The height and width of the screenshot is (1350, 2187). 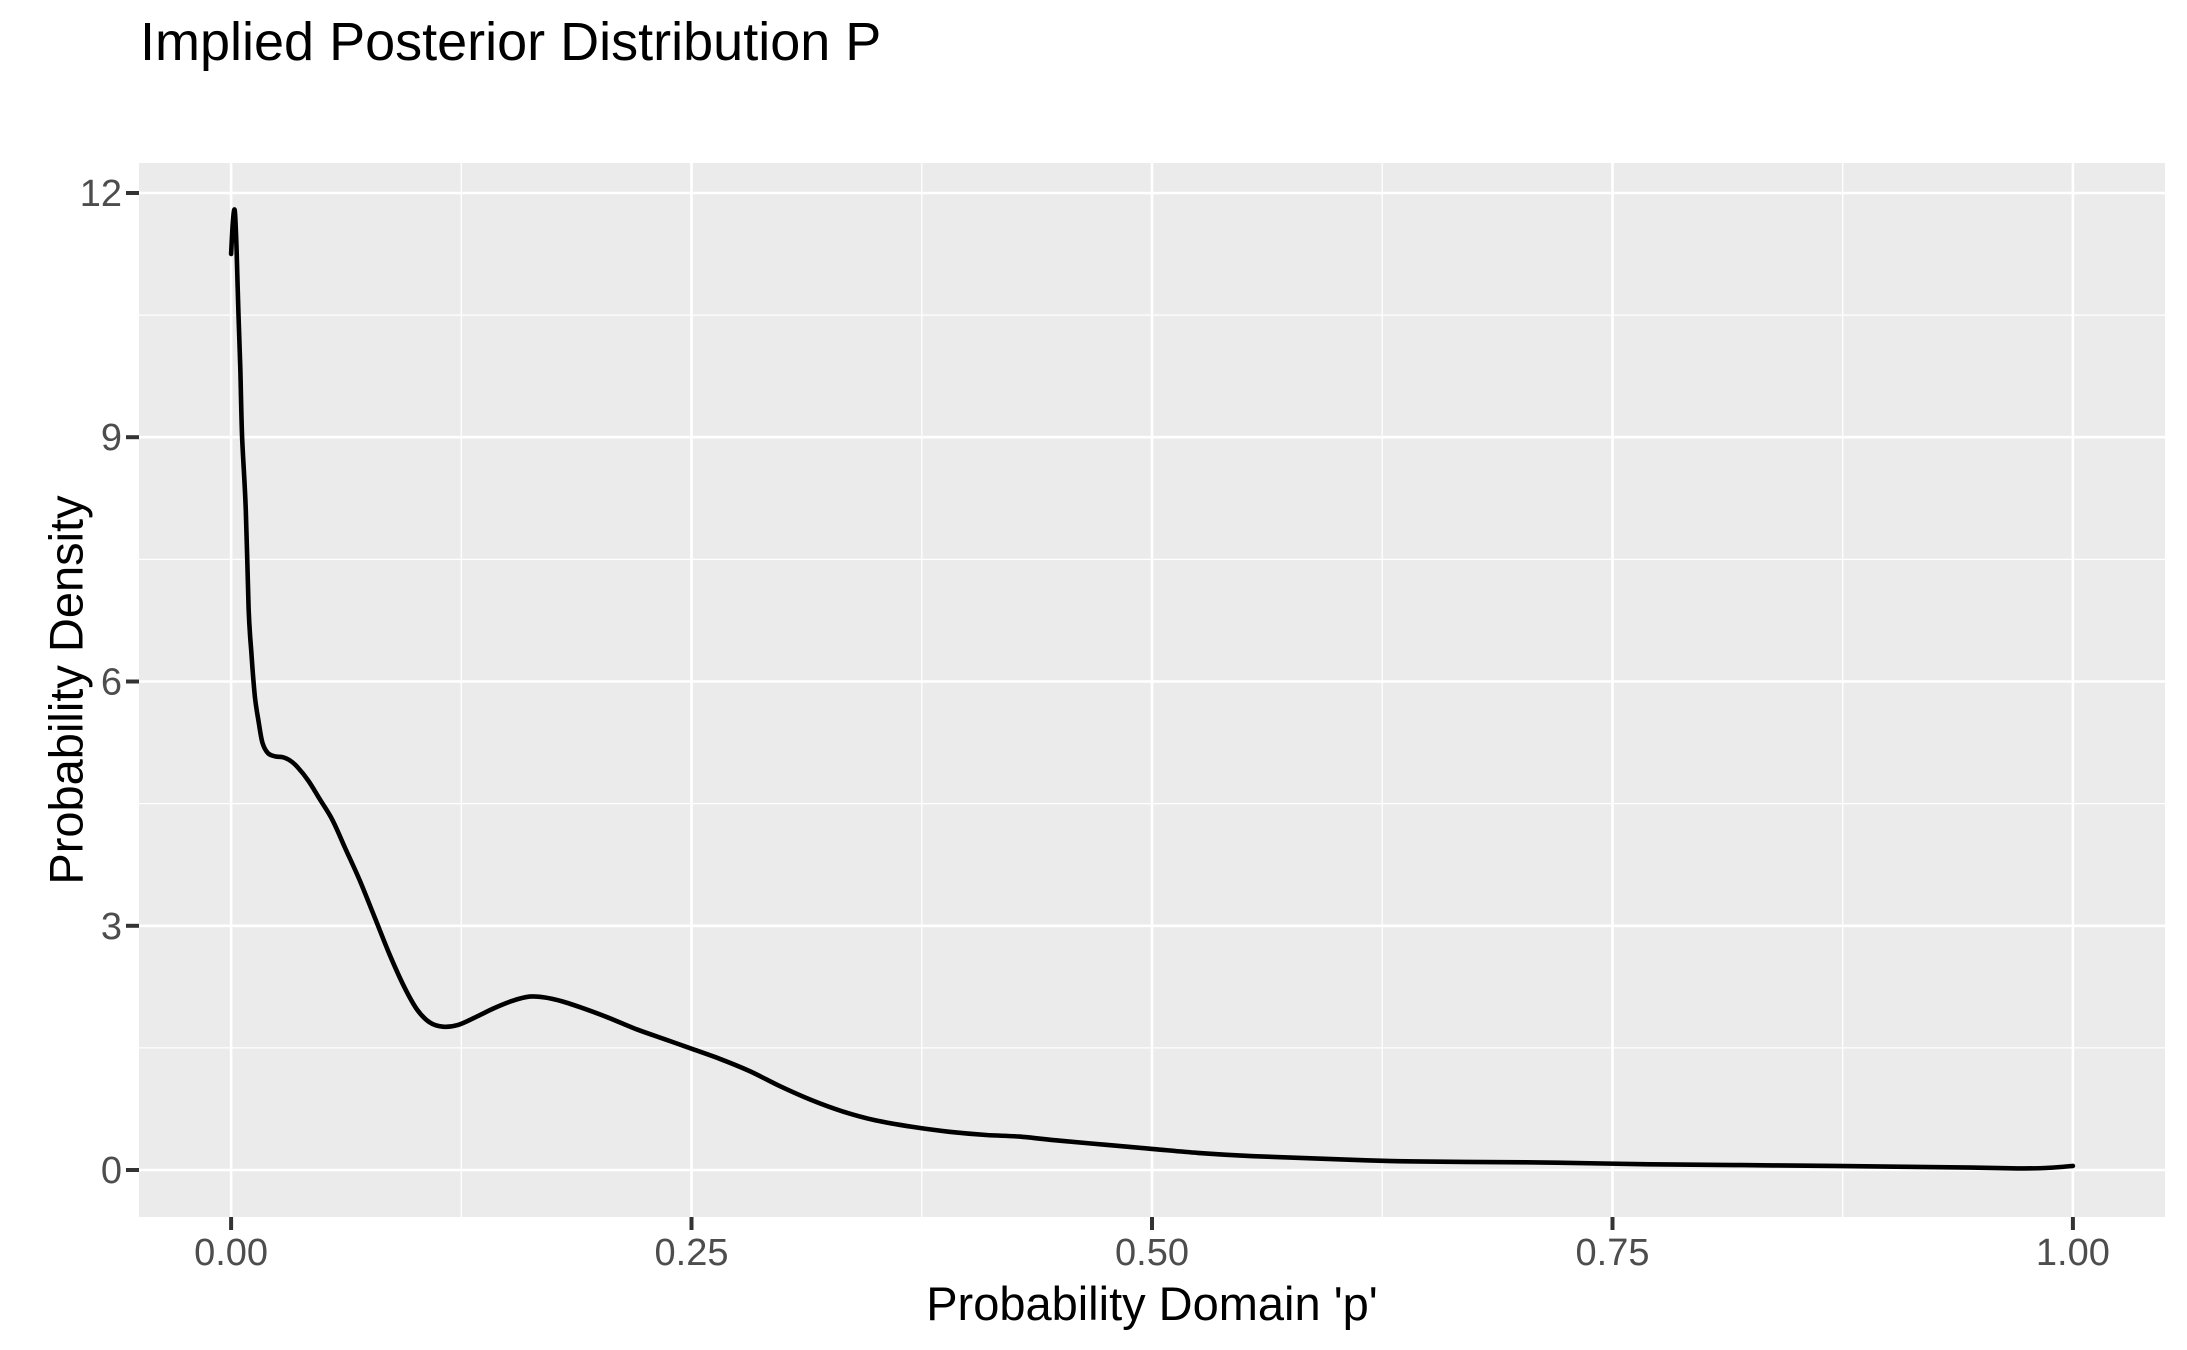 What do you see at coordinates (511, 42) in the screenshot?
I see `plot-title: Implied Posterior Distribution P` at bounding box center [511, 42].